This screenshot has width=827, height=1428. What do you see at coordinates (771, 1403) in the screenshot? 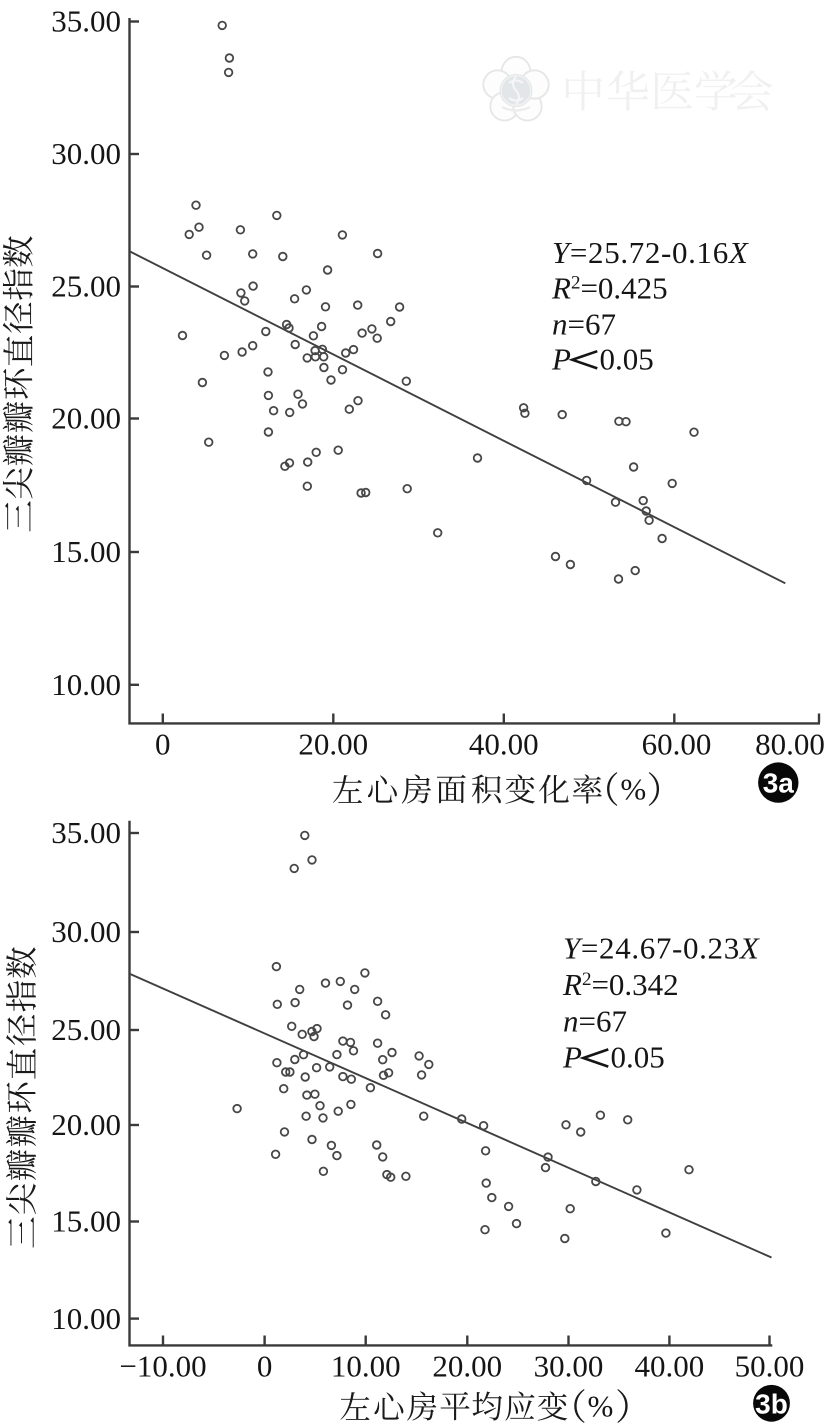
I see `svg-text: 3b` at bounding box center [771, 1403].